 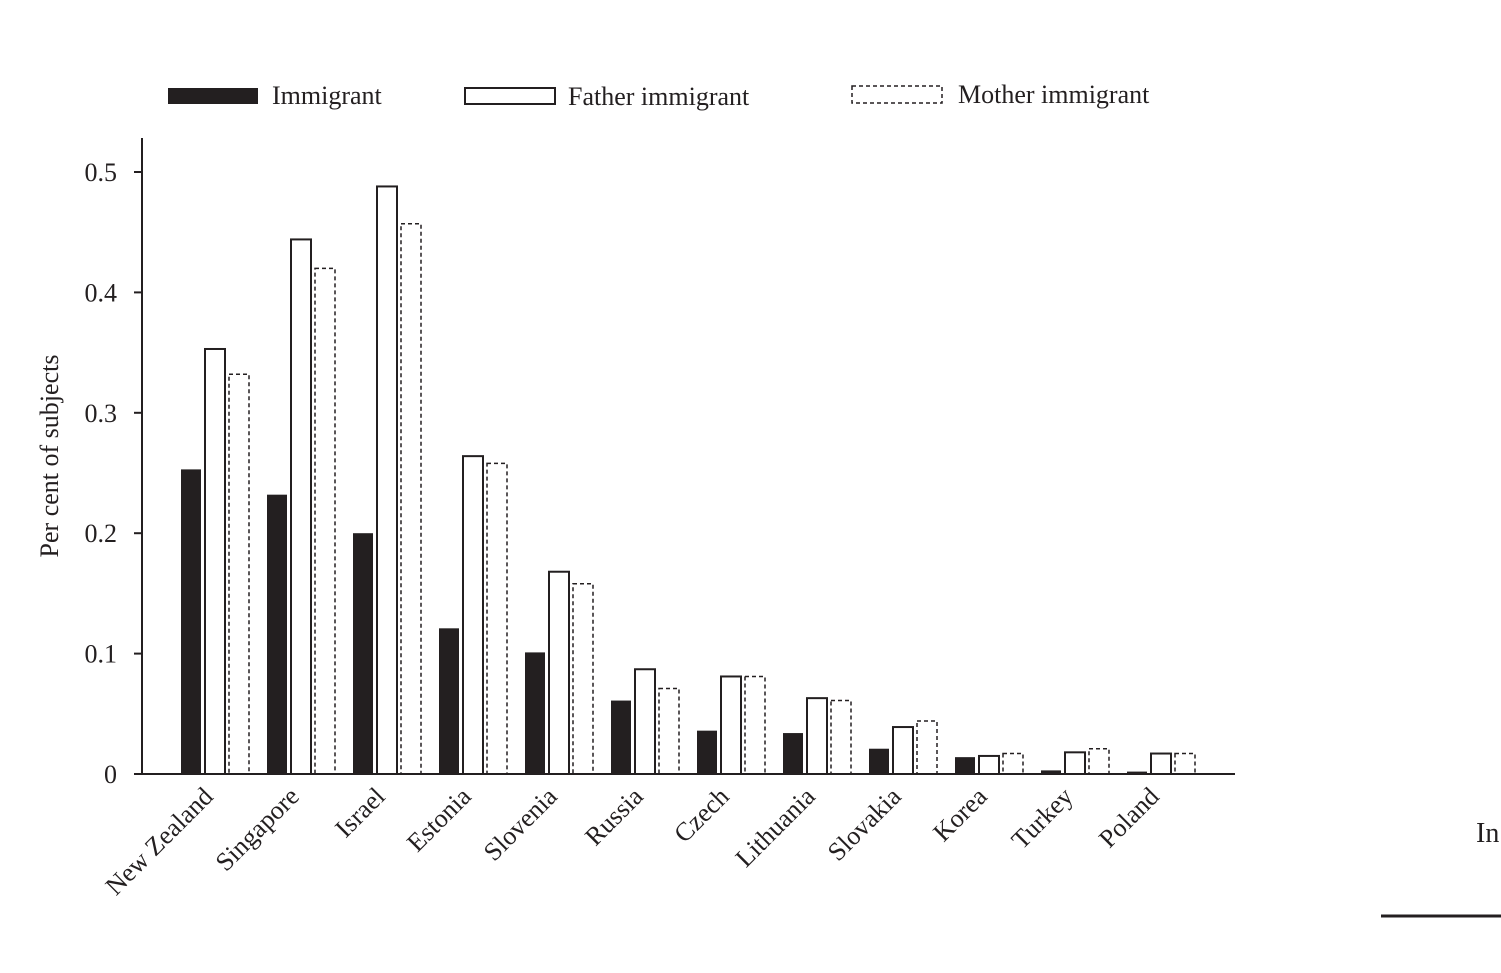 What do you see at coordinates (817, 736) in the screenshot?
I see `bar-father-immigrant-lithuania` at bounding box center [817, 736].